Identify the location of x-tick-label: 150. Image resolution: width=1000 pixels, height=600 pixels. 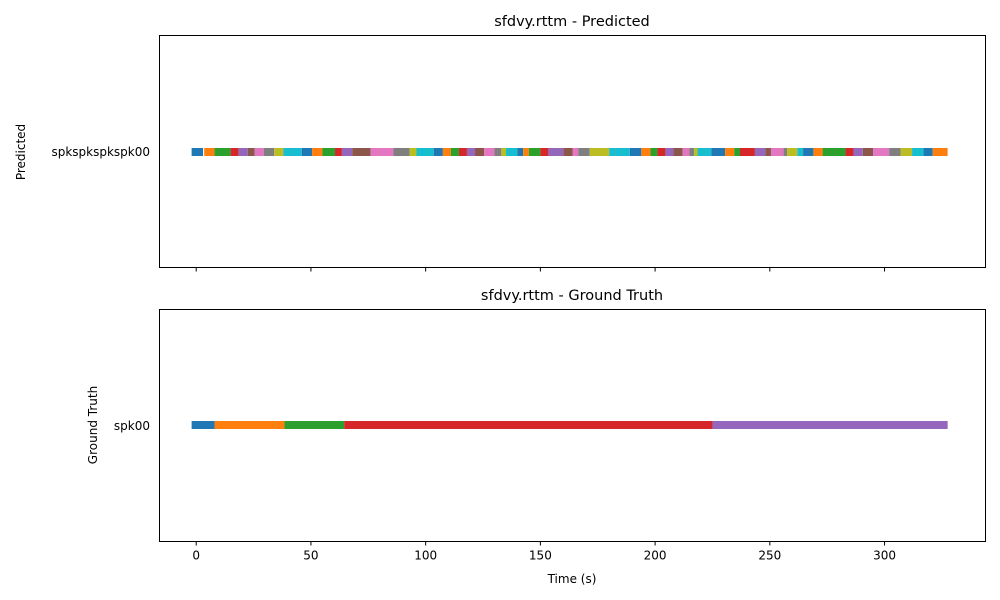
(540, 556).